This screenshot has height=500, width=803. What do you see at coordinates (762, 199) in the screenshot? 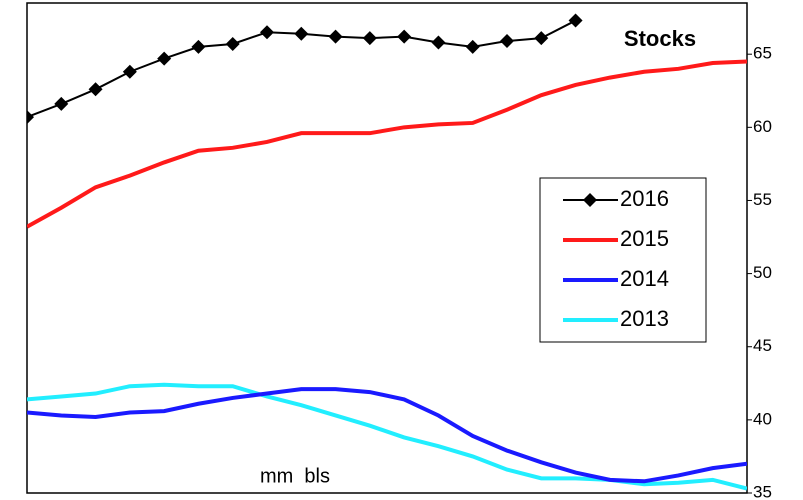
I see `y-tick-label: 55` at bounding box center [762, 199].